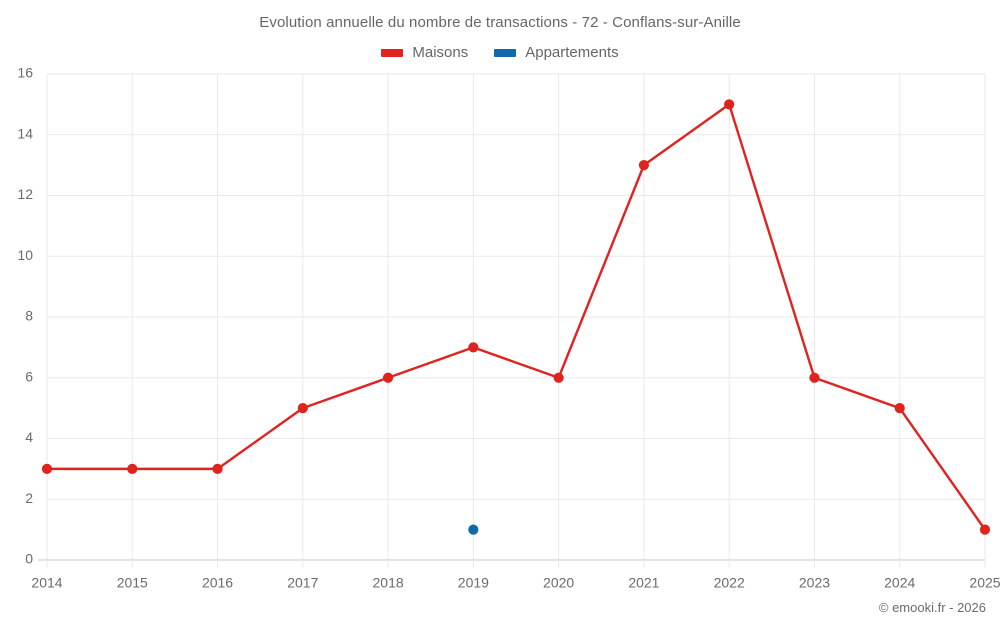  Describe the element at coordinates (25, 194) in the screenshot. I see `y-axis-tick-label: 12` at that location.